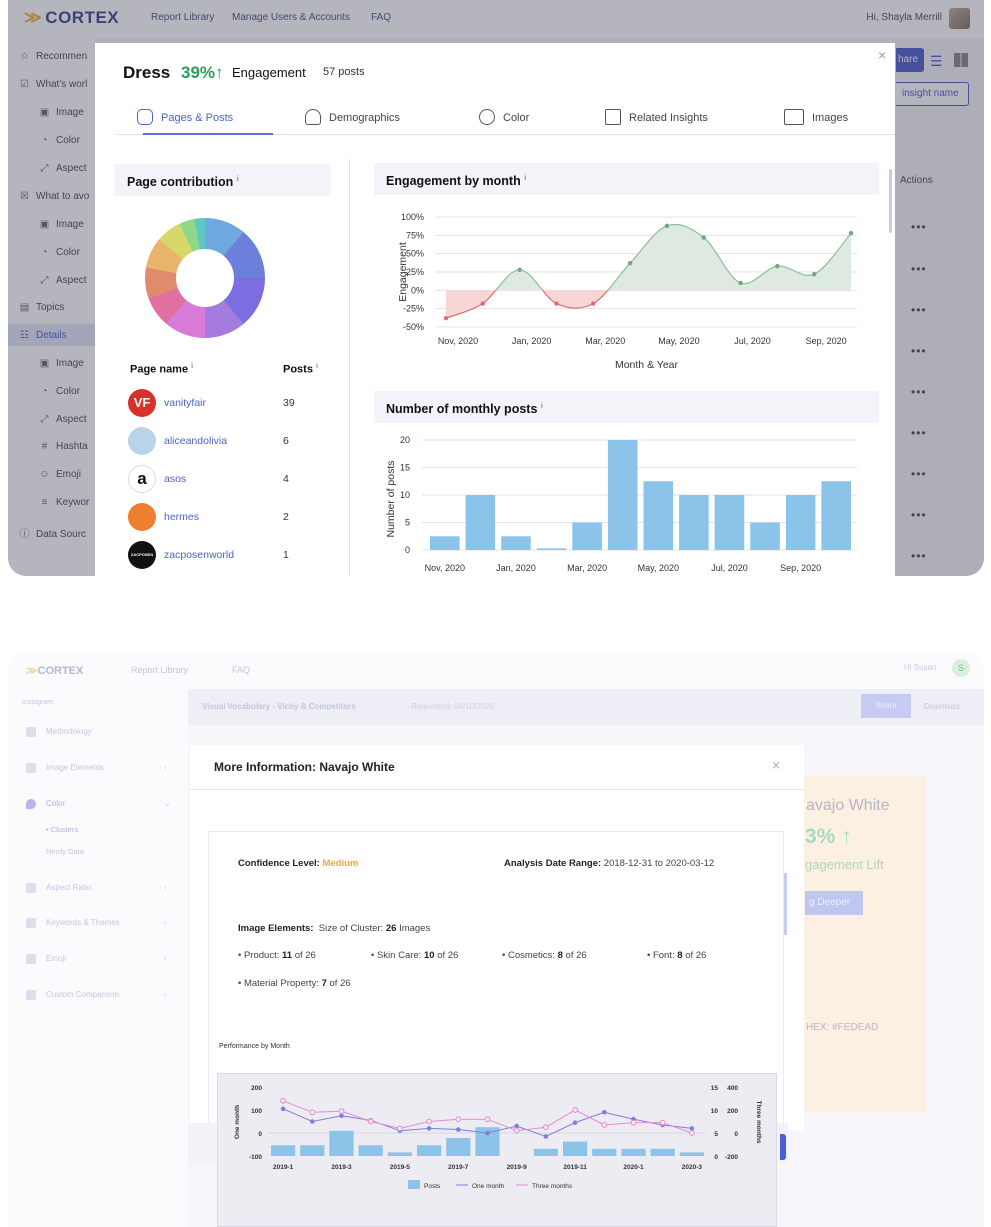 The width and height of the screenshot is (991, 1227). I want to click on sidebar-item-data-sourc: ⓘ Data Sourc, so click(52, 532).